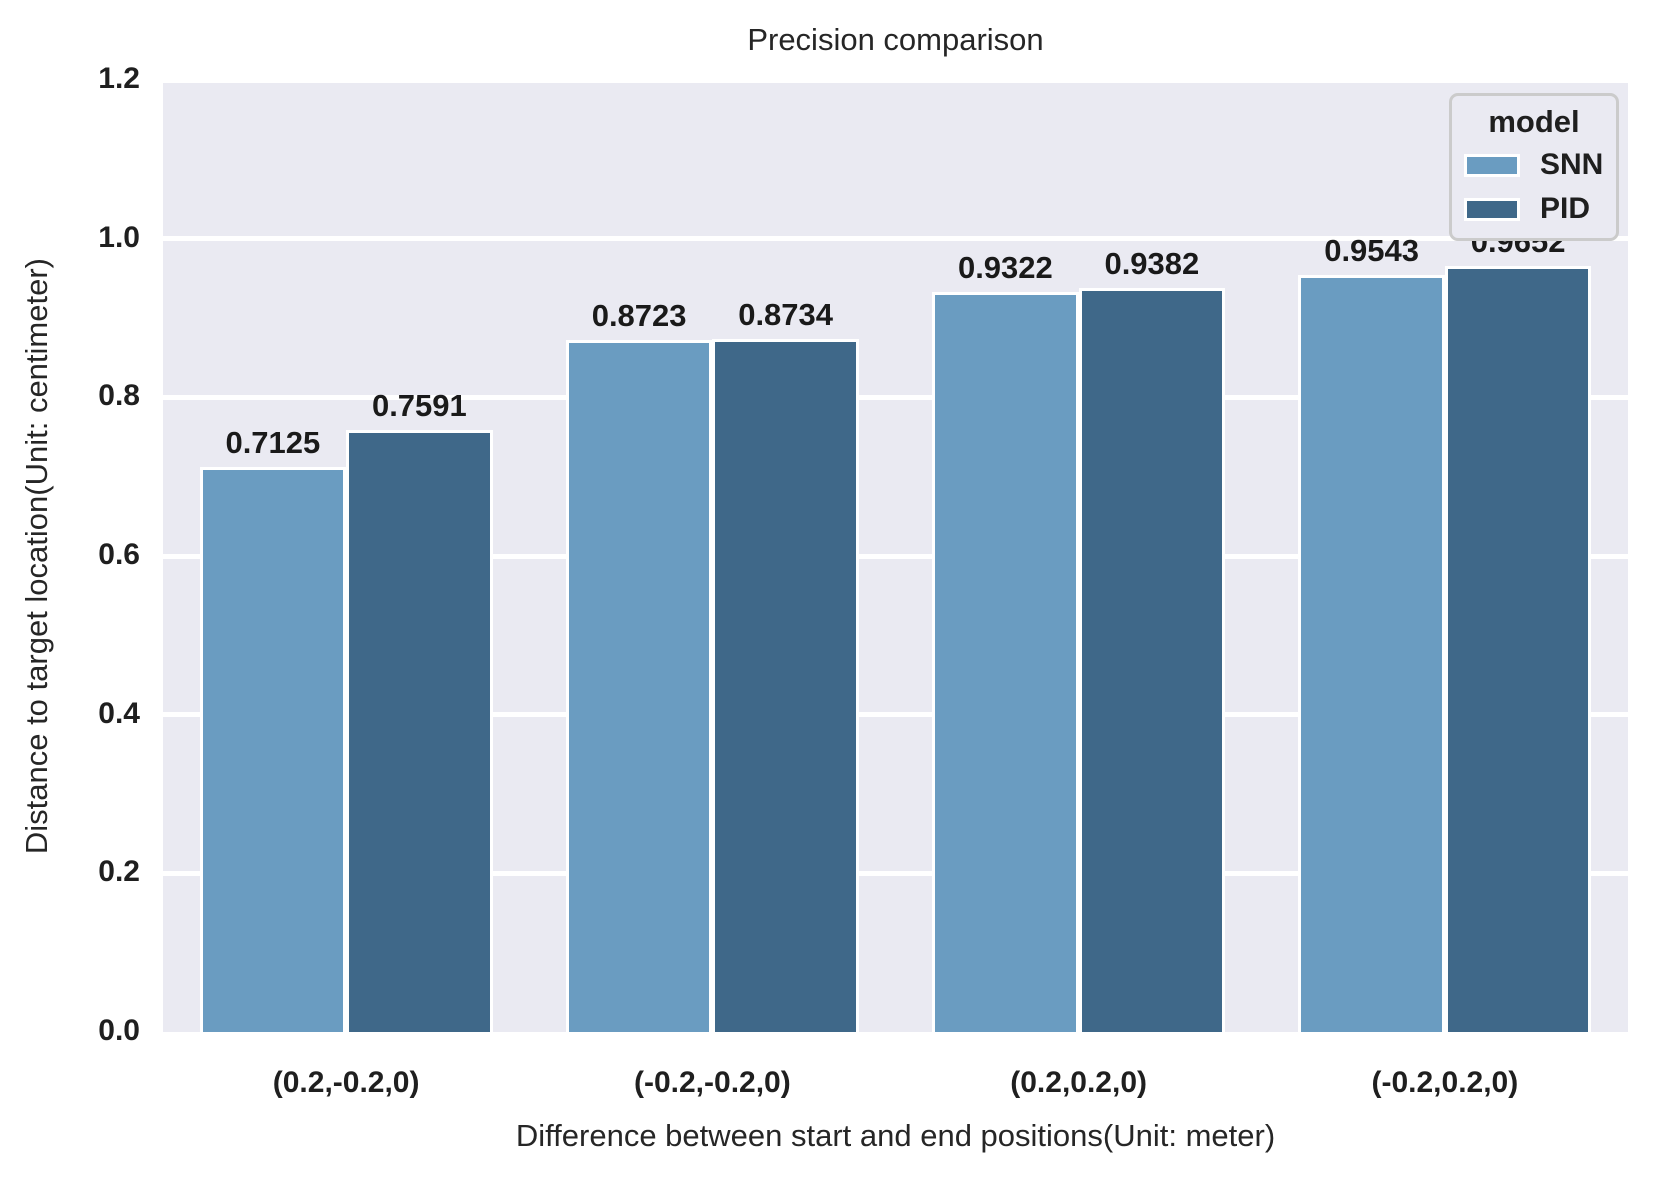  I want to click on bar-value-label-snn-0: 0.7125, so click(273, 442).